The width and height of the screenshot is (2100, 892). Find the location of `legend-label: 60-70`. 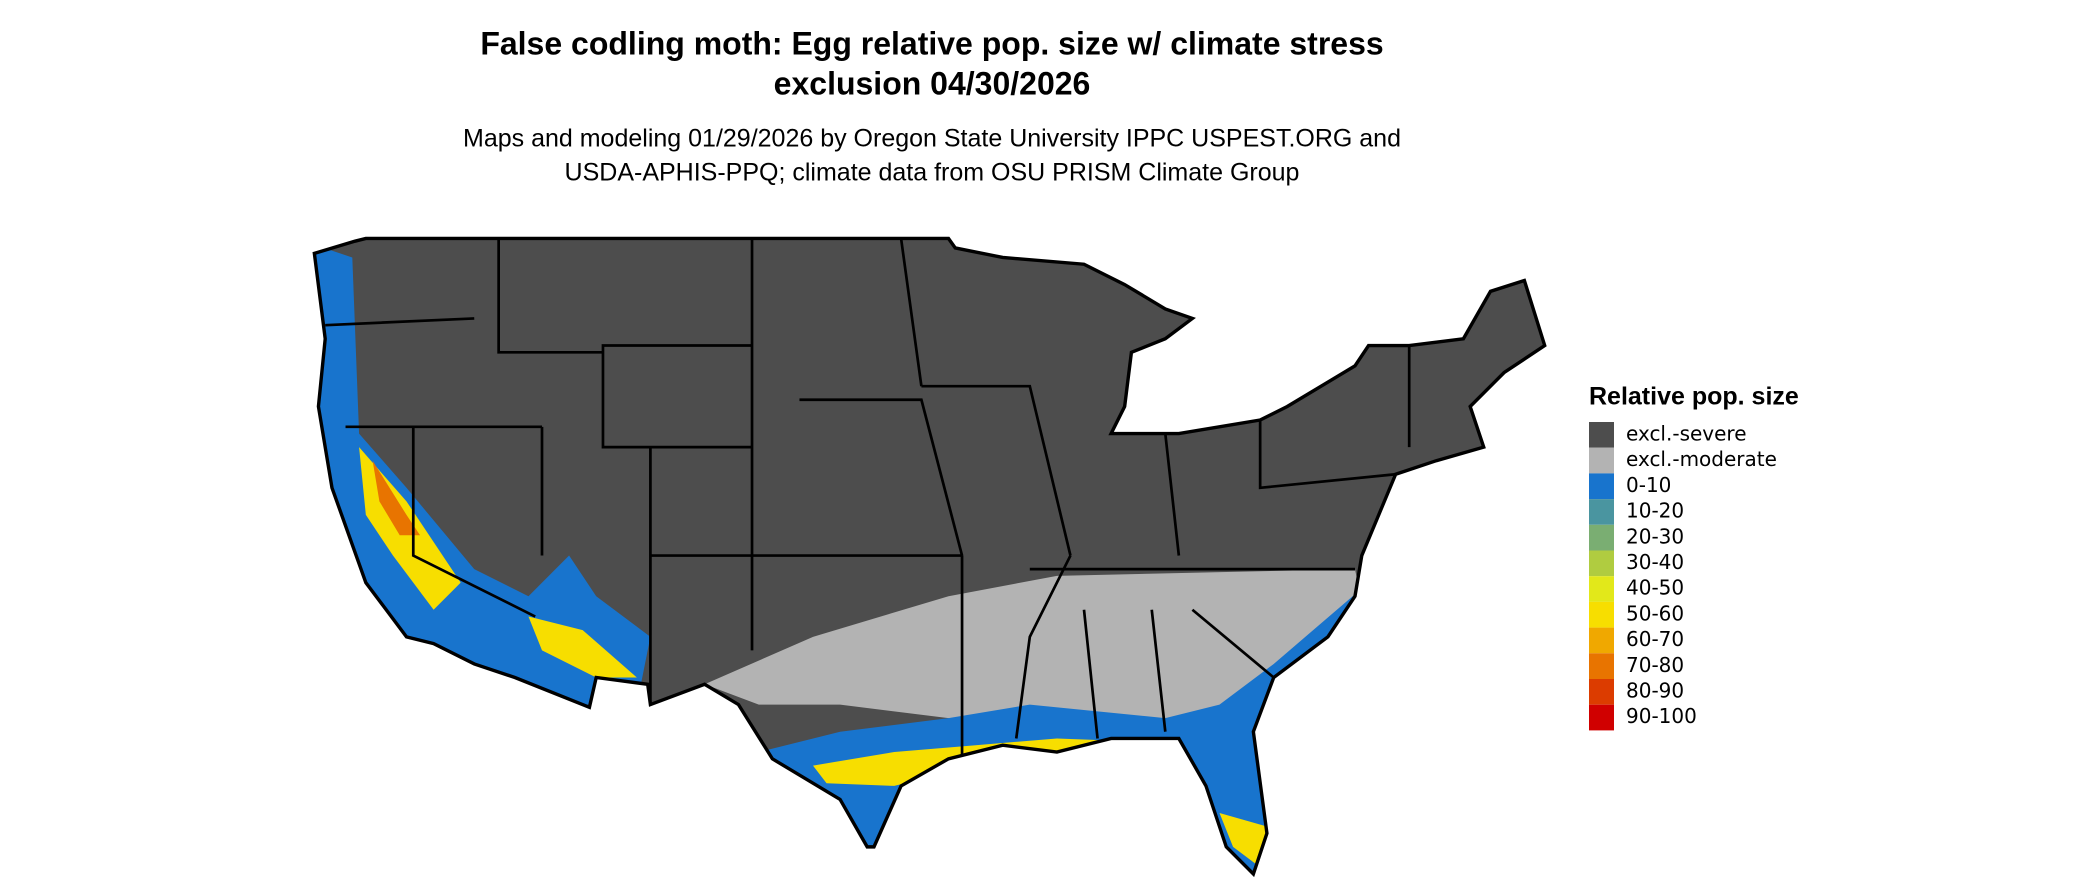

legend-label: 60-70 is located at coordinates (1655, 639).